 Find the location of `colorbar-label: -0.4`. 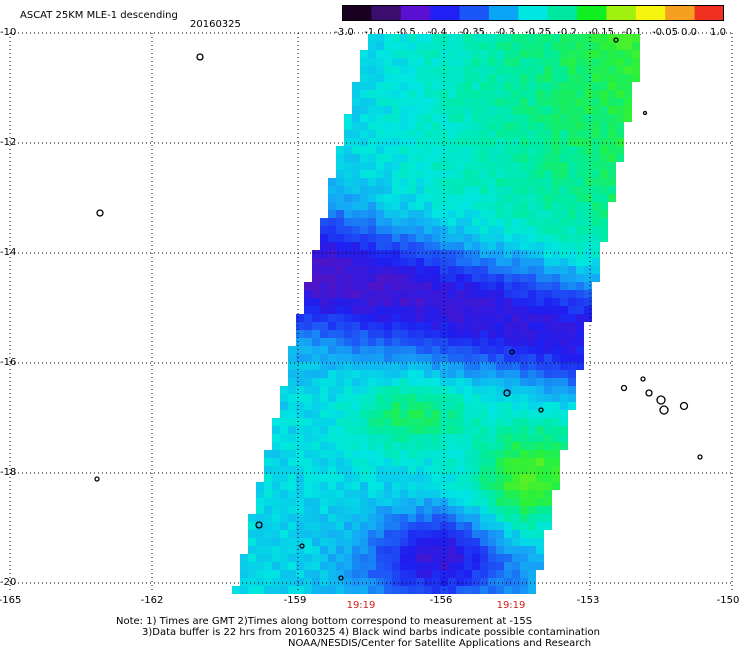

colorbar-label: -0.4 is located at coordinates (437, 32).